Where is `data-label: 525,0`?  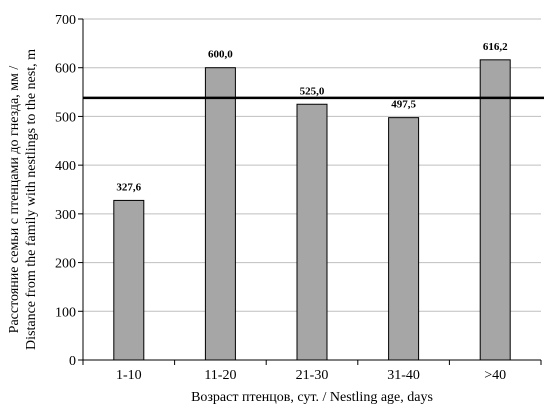 data-label: 525,0 is located at coordinates (312, 91).